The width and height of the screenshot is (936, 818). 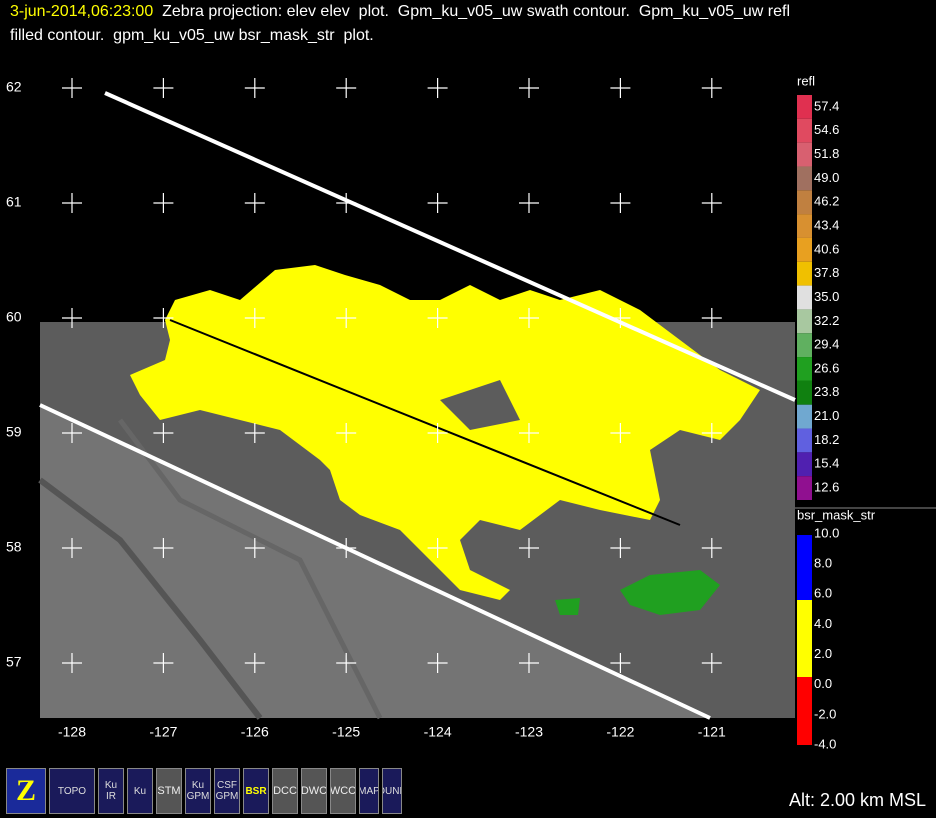 I want to click on cross-section-line, so click(x=425, y=422).